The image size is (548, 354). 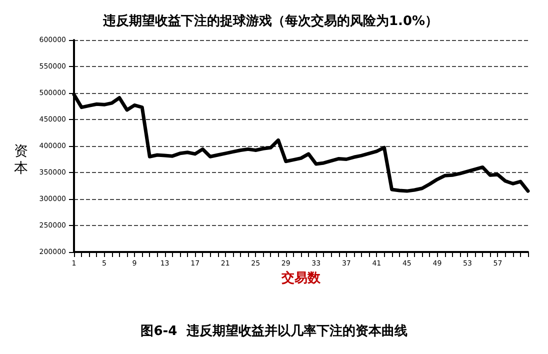 I want to click on y-axis-title: 资本, so click(x=21, y=160).